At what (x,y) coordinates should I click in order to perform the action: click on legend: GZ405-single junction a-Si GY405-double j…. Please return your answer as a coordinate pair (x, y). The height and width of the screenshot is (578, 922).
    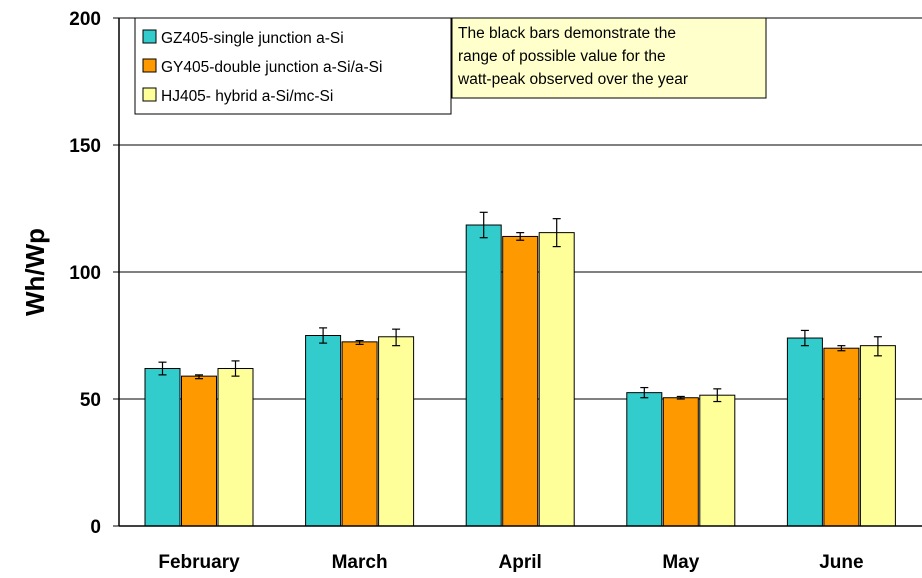
    Looking at the image, I should click on (293, 66).